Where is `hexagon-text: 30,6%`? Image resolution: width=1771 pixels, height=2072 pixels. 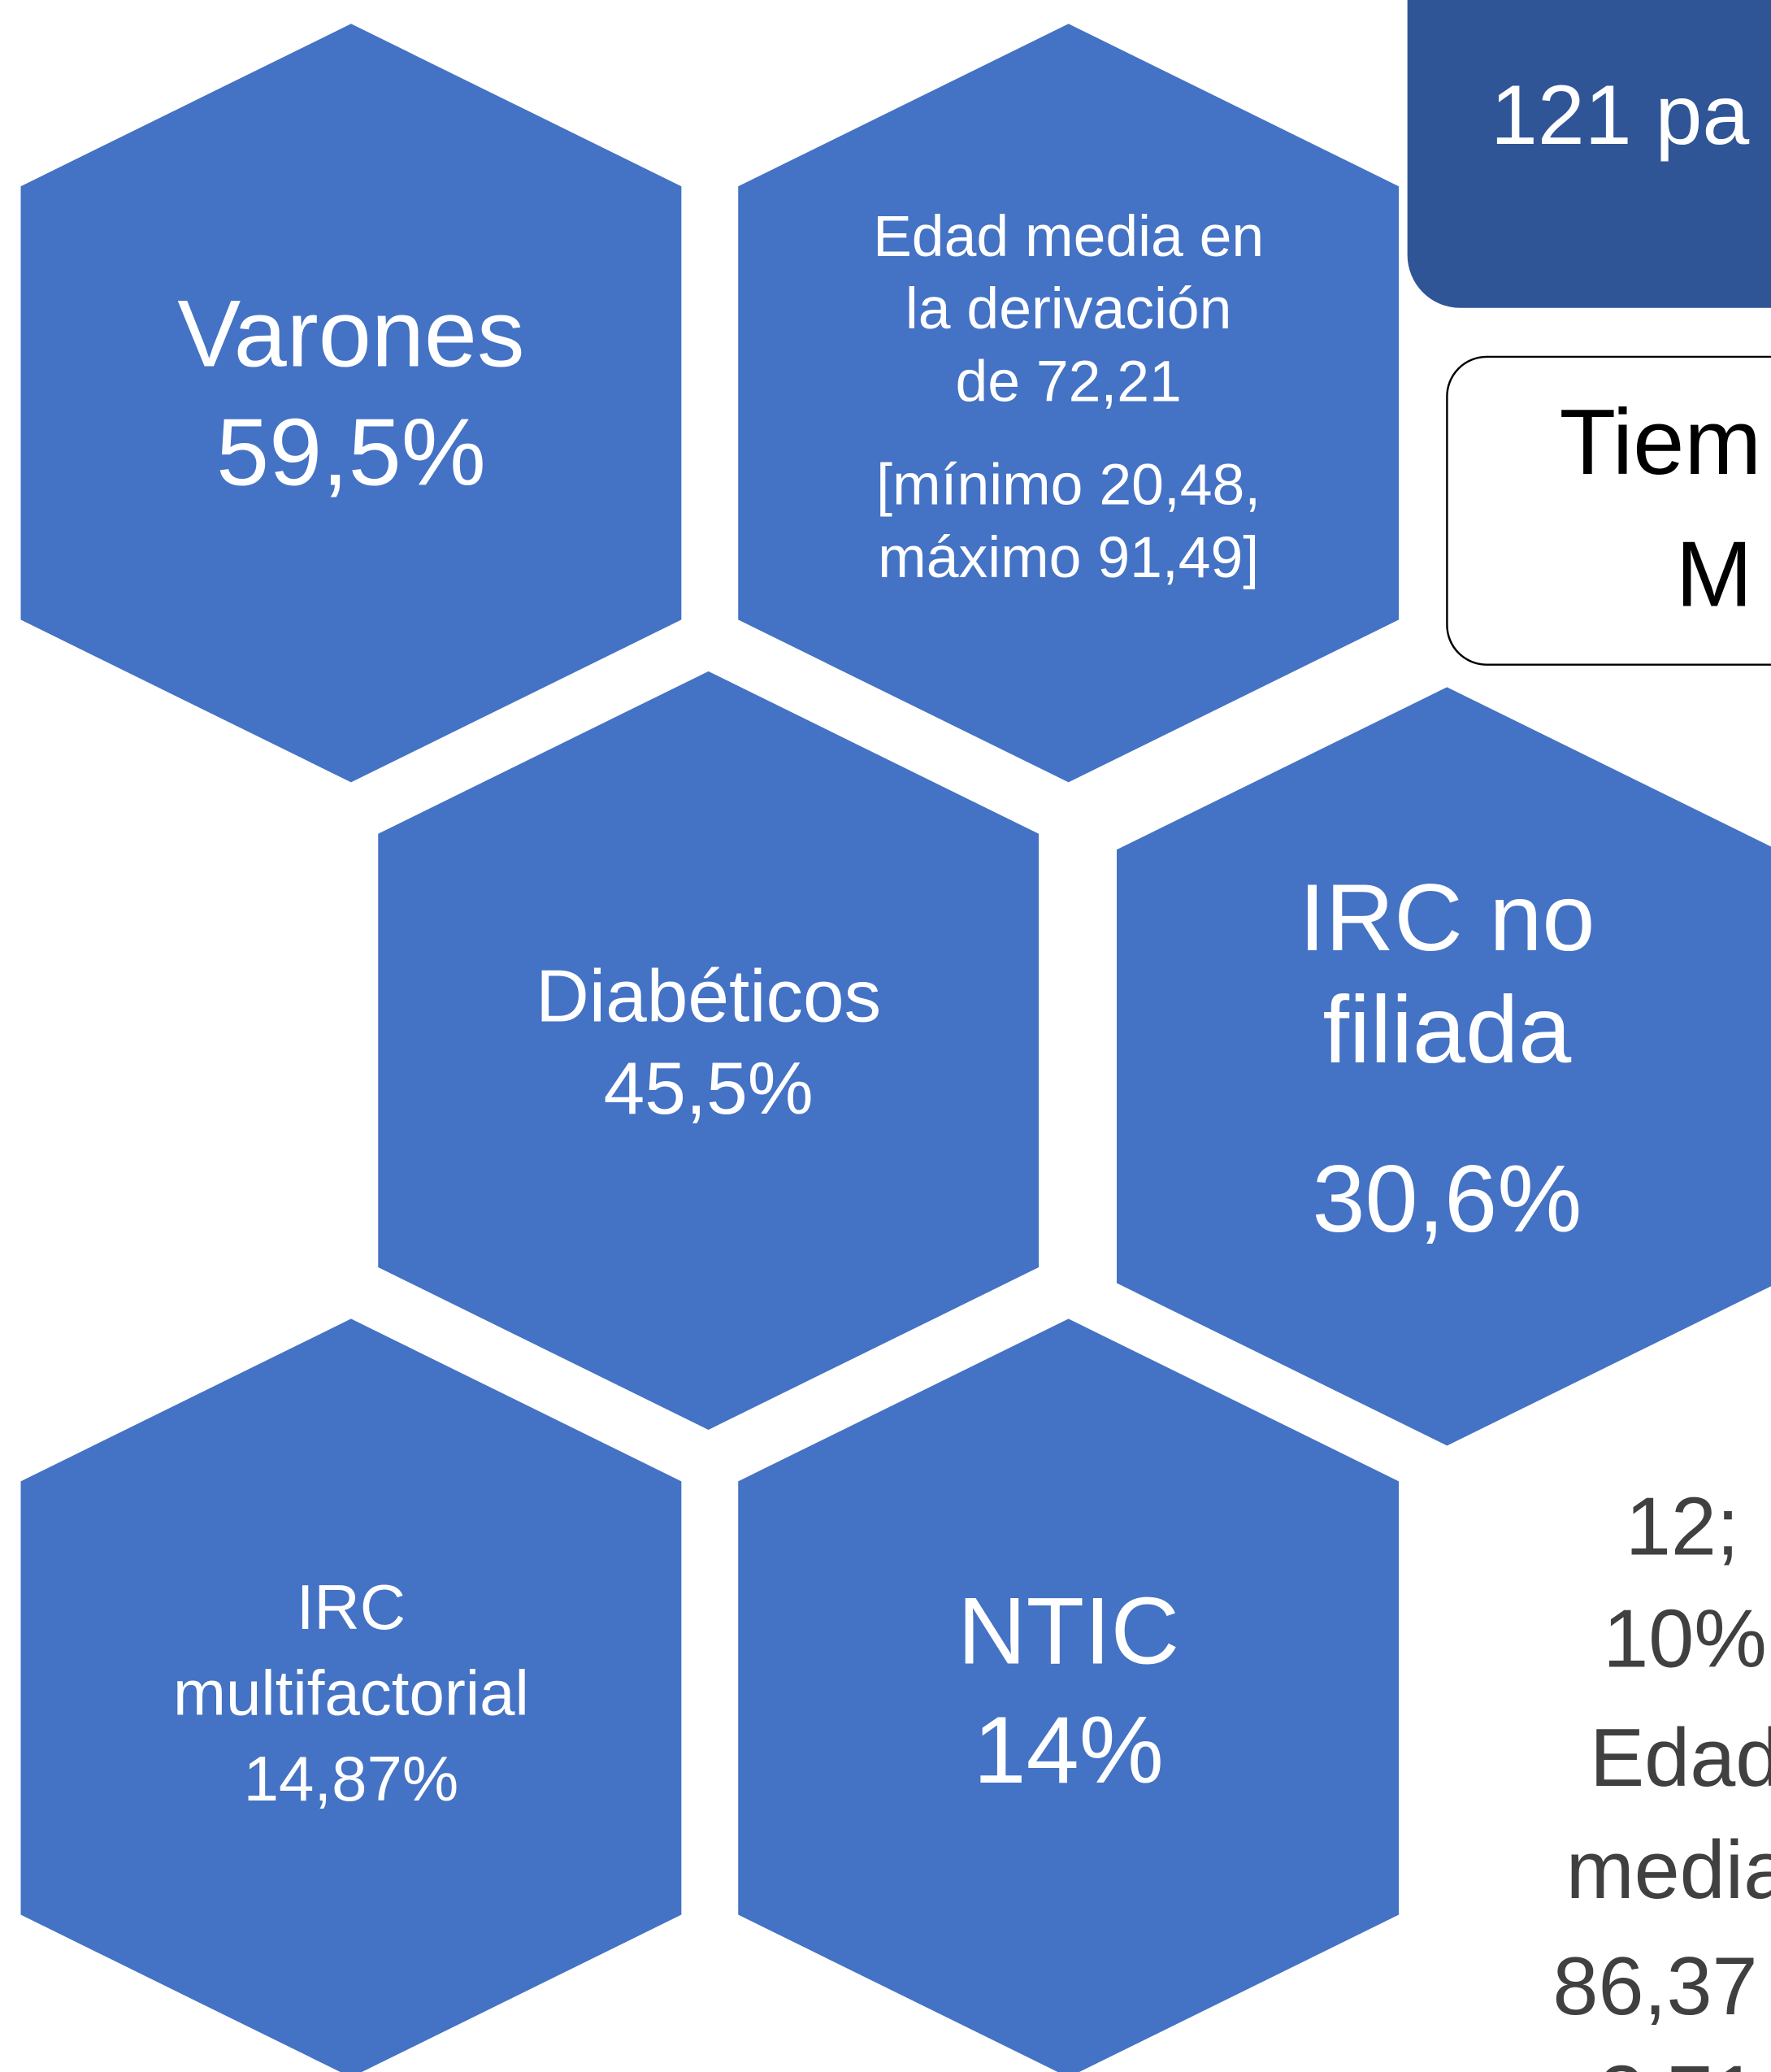 hexagon-text: 30,6% is located at coordinates (1447, 1198).